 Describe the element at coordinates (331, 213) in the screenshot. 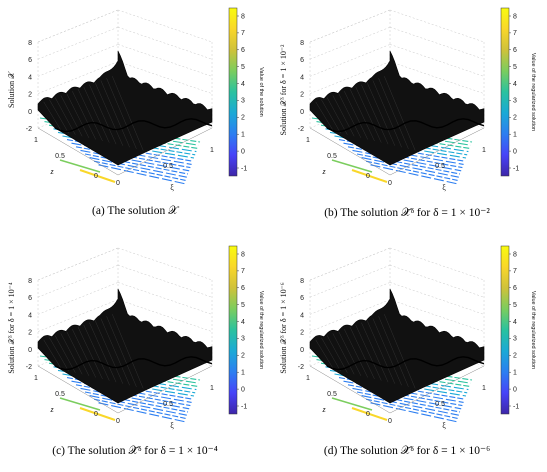

I see `caption-label: (b)` at that location.